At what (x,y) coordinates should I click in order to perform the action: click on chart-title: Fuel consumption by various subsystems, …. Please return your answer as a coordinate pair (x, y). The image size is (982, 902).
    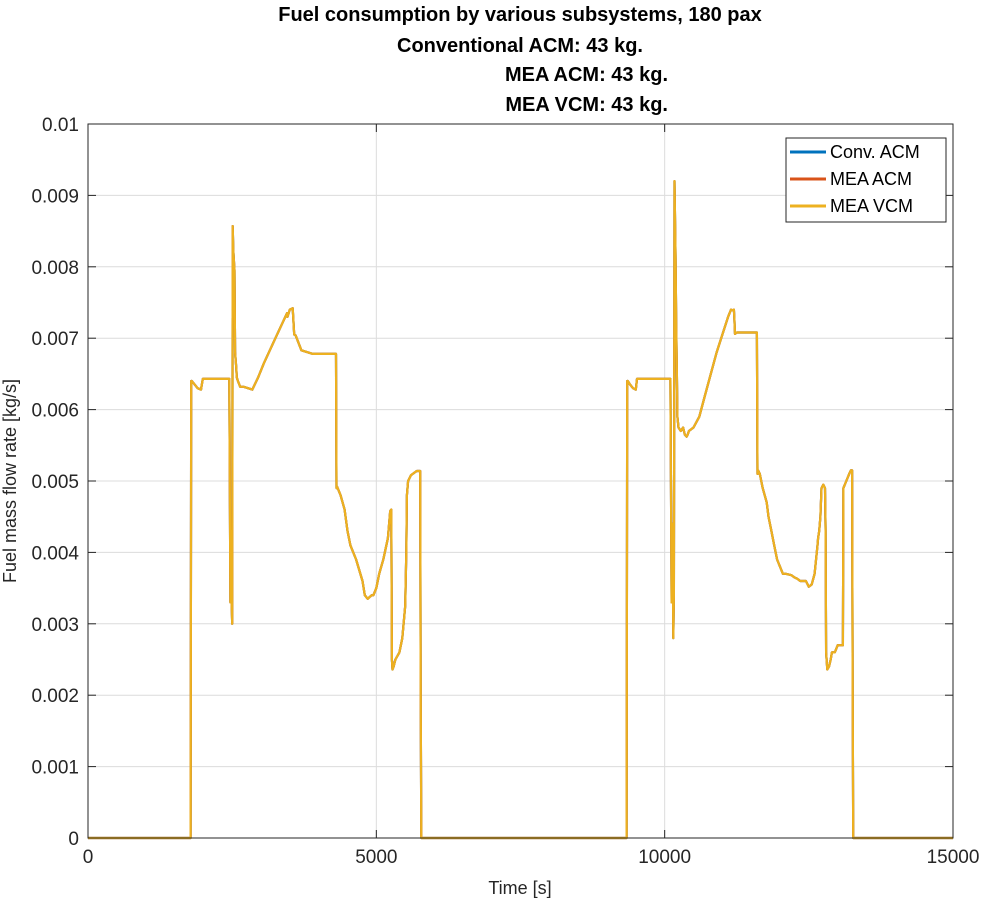
    Looking at the image, I should click on (520, 60).